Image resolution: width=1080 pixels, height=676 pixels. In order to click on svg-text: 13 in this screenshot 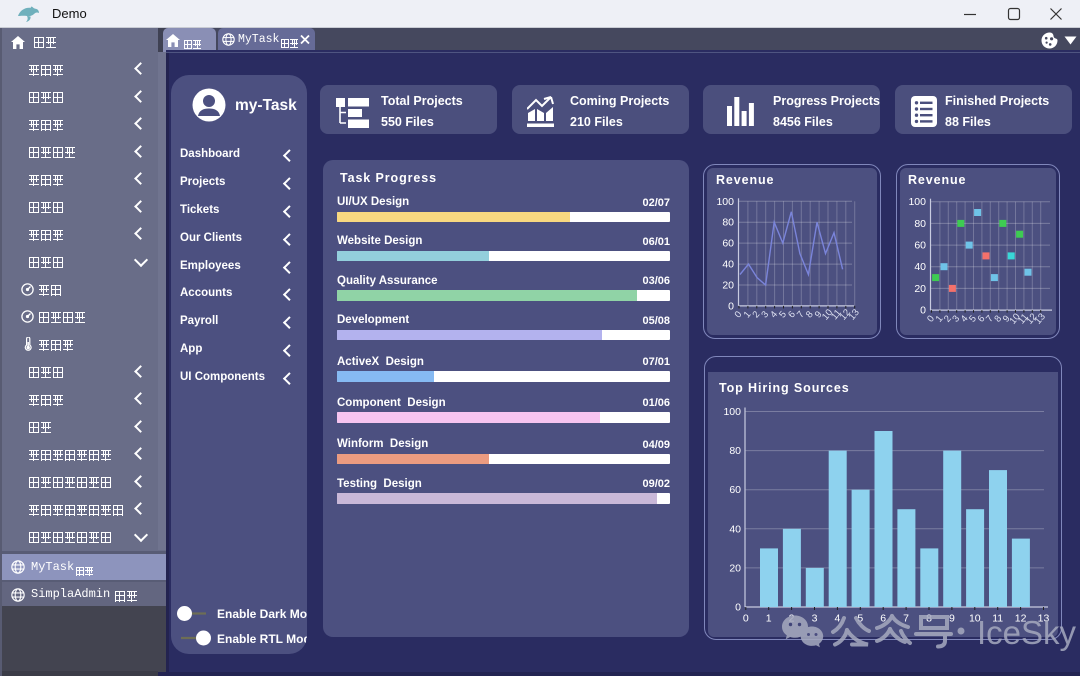, I will do `click(1044, 619)`.